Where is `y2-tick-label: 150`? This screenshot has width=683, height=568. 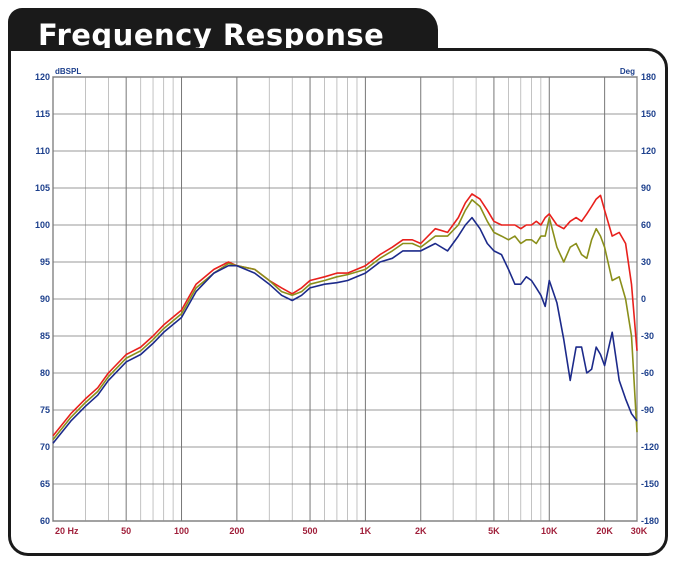
y2-tick-label: 150 is located at coordinates (648, 114).